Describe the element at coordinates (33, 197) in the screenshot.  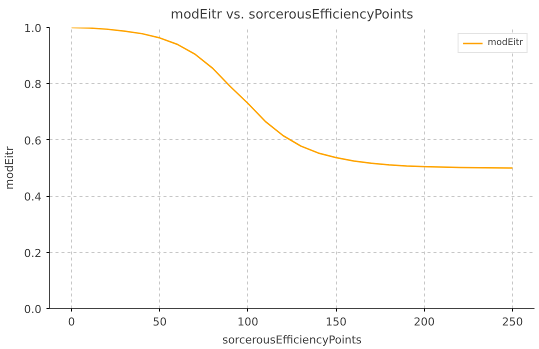
I see `y-tick-label: 0.4` at that location.